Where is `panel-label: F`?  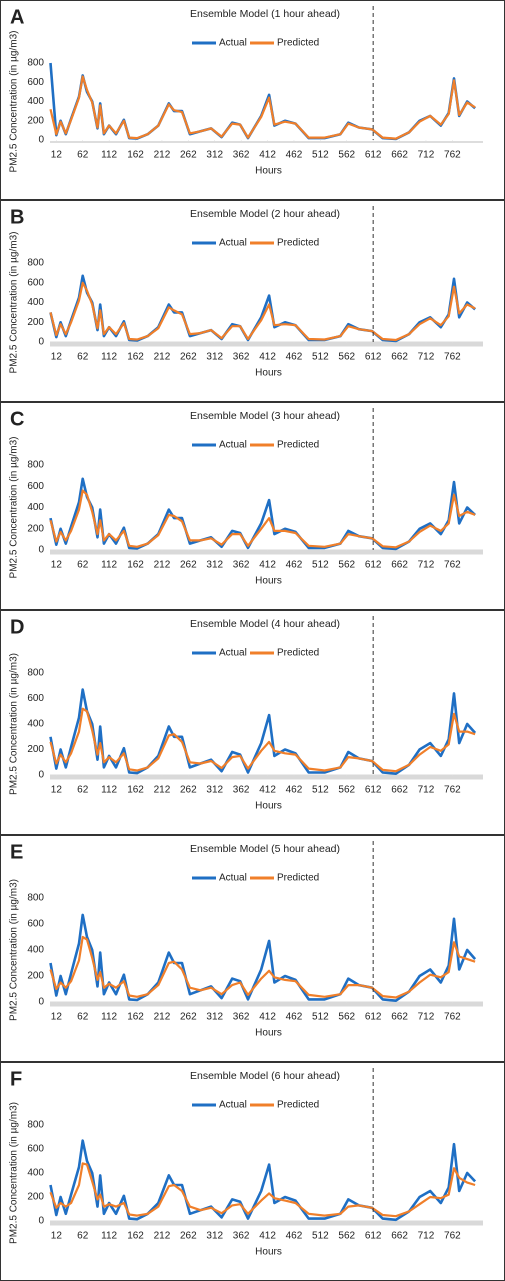 panel-label: F is located at coordinates (16, 1079).